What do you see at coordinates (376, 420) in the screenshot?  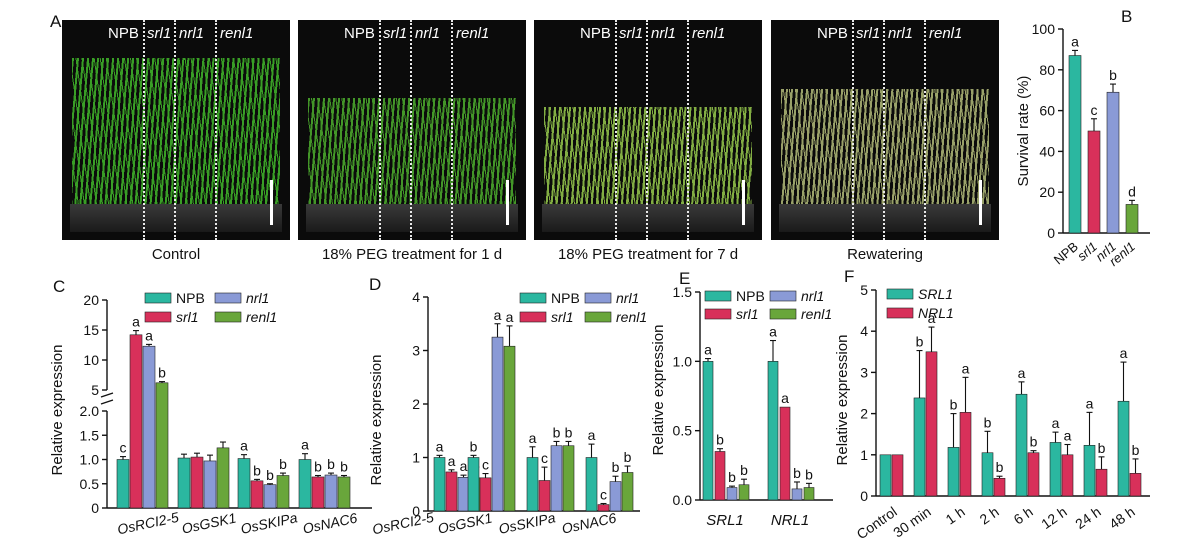 I see `y-axis-title: Relative expression` at bounding box center [376, 420].